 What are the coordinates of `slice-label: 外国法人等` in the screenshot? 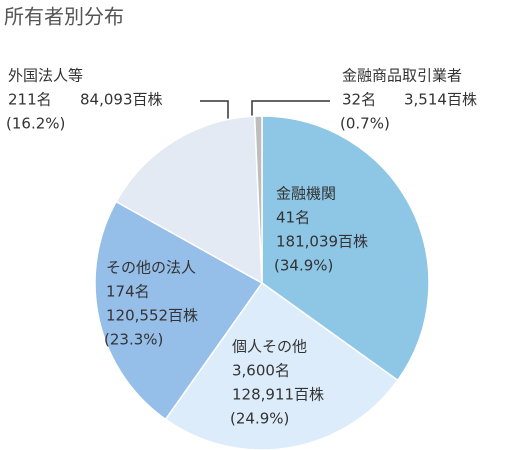 It's located at (45, 76).